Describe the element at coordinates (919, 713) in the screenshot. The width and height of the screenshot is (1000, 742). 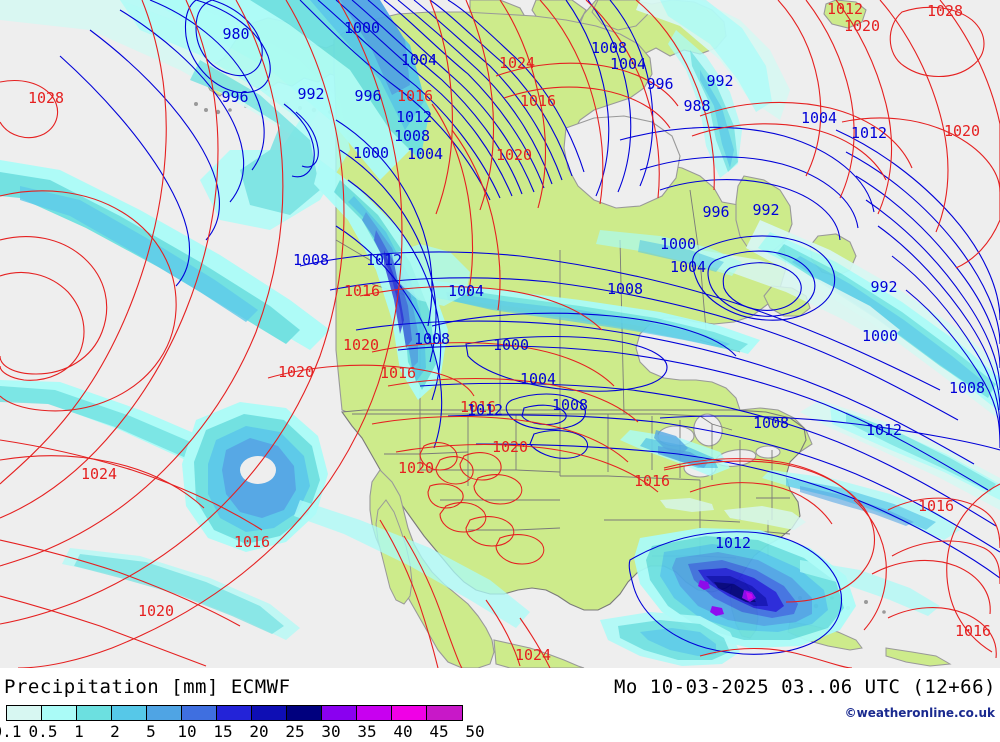
I see `copyright-label: ©weatheronline.co.uk` at that location.